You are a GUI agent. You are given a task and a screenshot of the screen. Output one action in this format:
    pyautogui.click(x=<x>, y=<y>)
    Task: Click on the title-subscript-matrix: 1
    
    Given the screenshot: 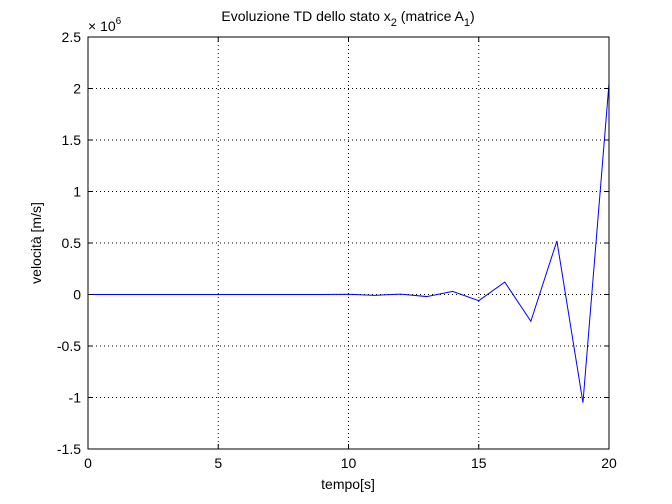 What is the action you would take?
    pyautogui.click(x=467, y=23)
    